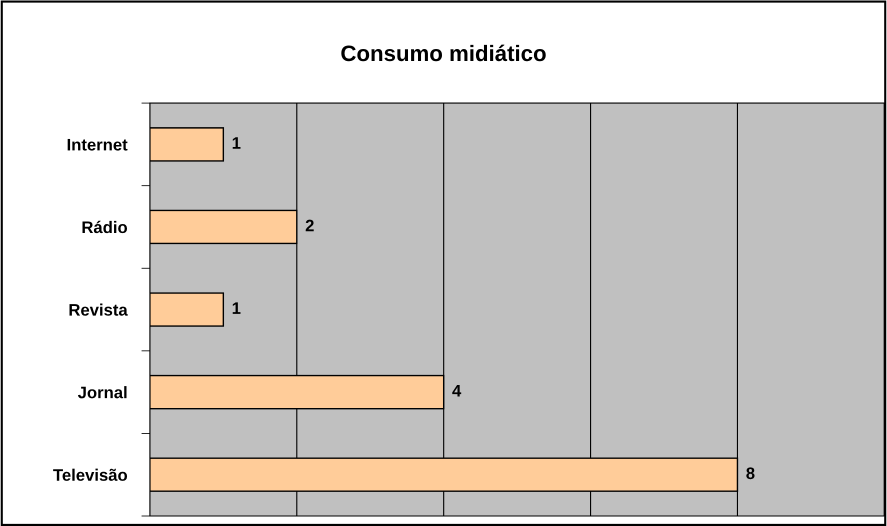 This screenshot has height=526, width=887. I want to click on data-label: 4, so click(457, 390).